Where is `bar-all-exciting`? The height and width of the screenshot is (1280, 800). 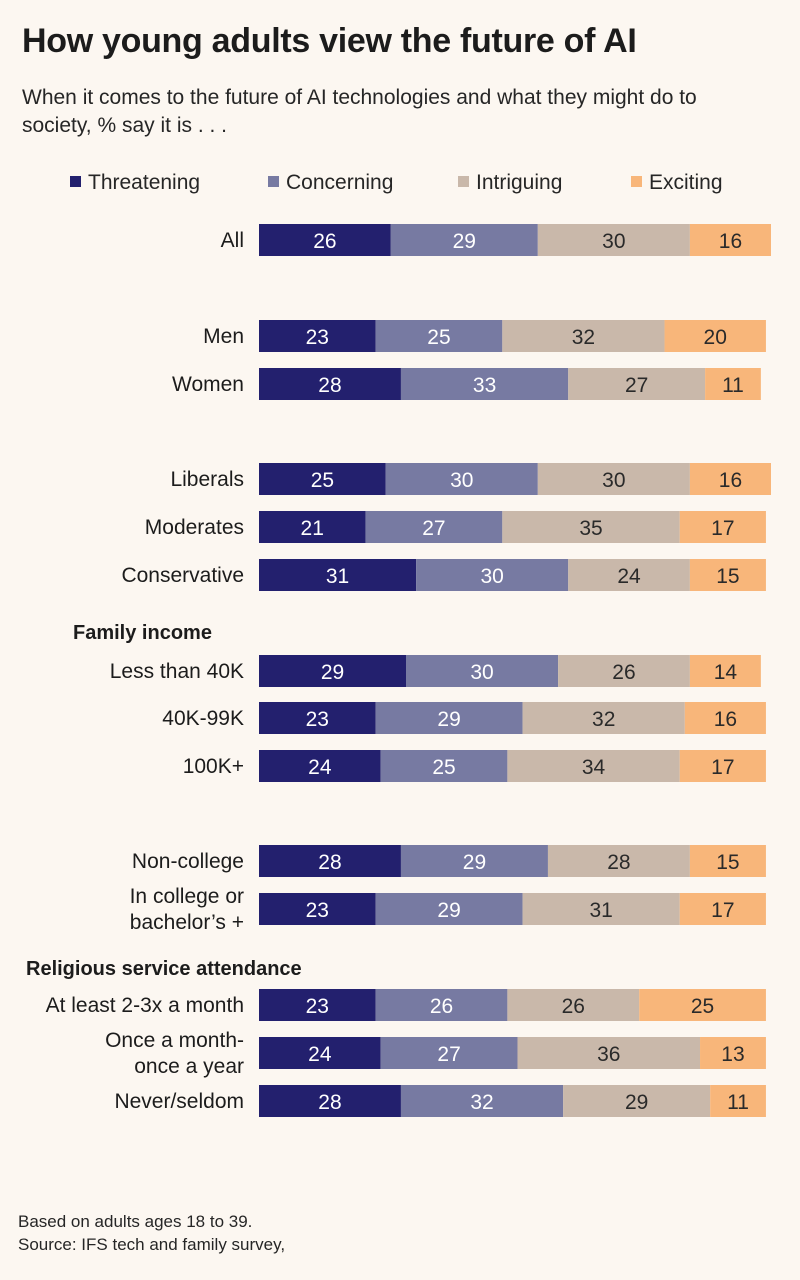
bar-all-exciting is located at coordinates (730, 240).